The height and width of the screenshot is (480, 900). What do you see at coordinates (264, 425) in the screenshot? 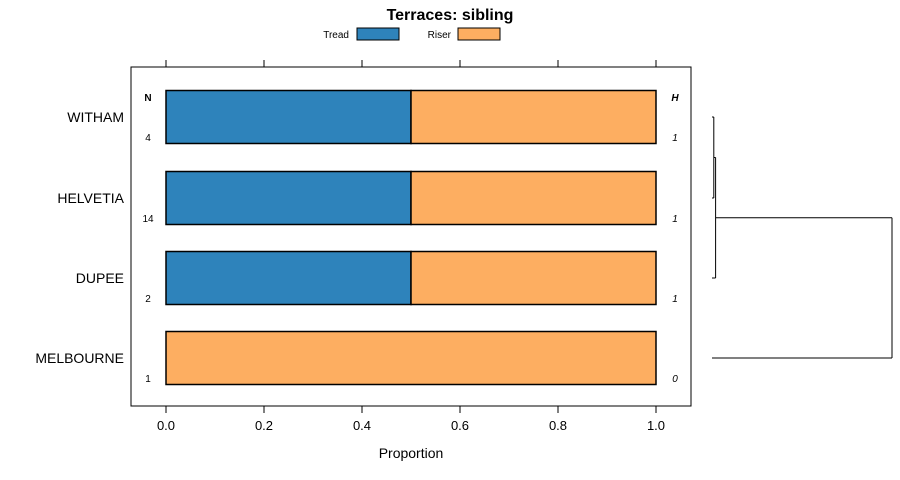
I see `x-tick-label: 0.2` at bounding box center [264, 425].